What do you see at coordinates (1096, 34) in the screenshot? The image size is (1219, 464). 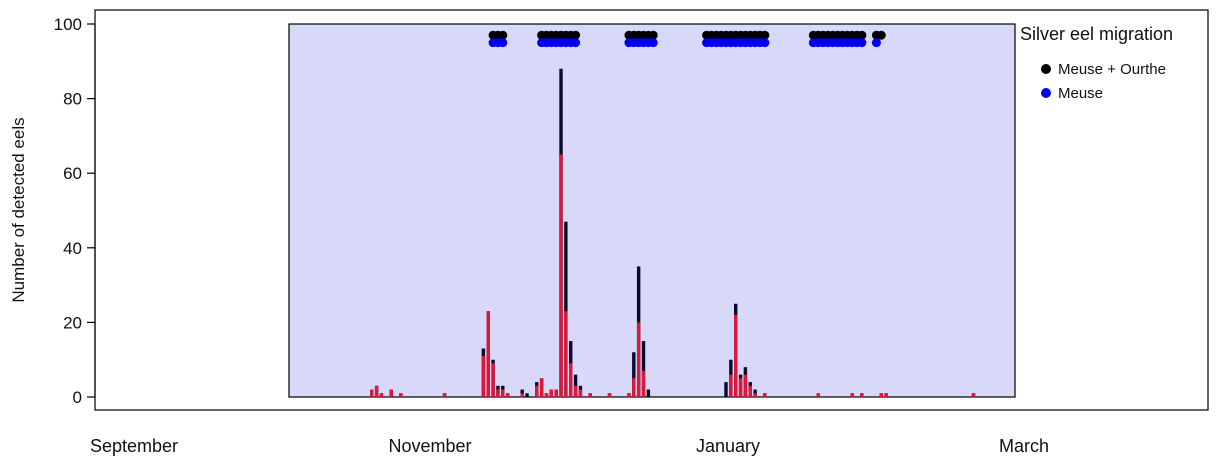 I see `legend-title: Silver eel migration` at bounding box center [1096, 34].